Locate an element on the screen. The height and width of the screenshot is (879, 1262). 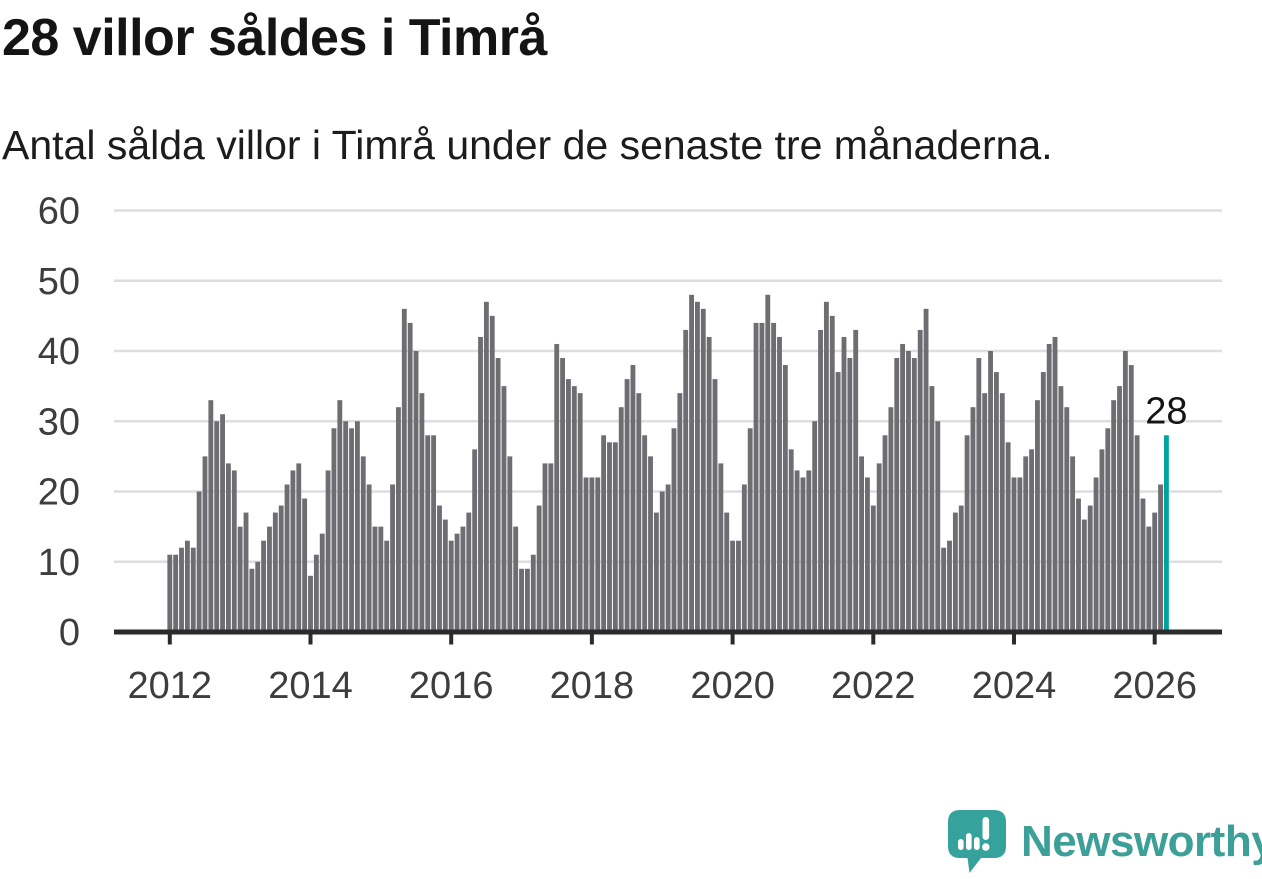
brand-footer: Newsworthy is located at coordinates (1105, 842).